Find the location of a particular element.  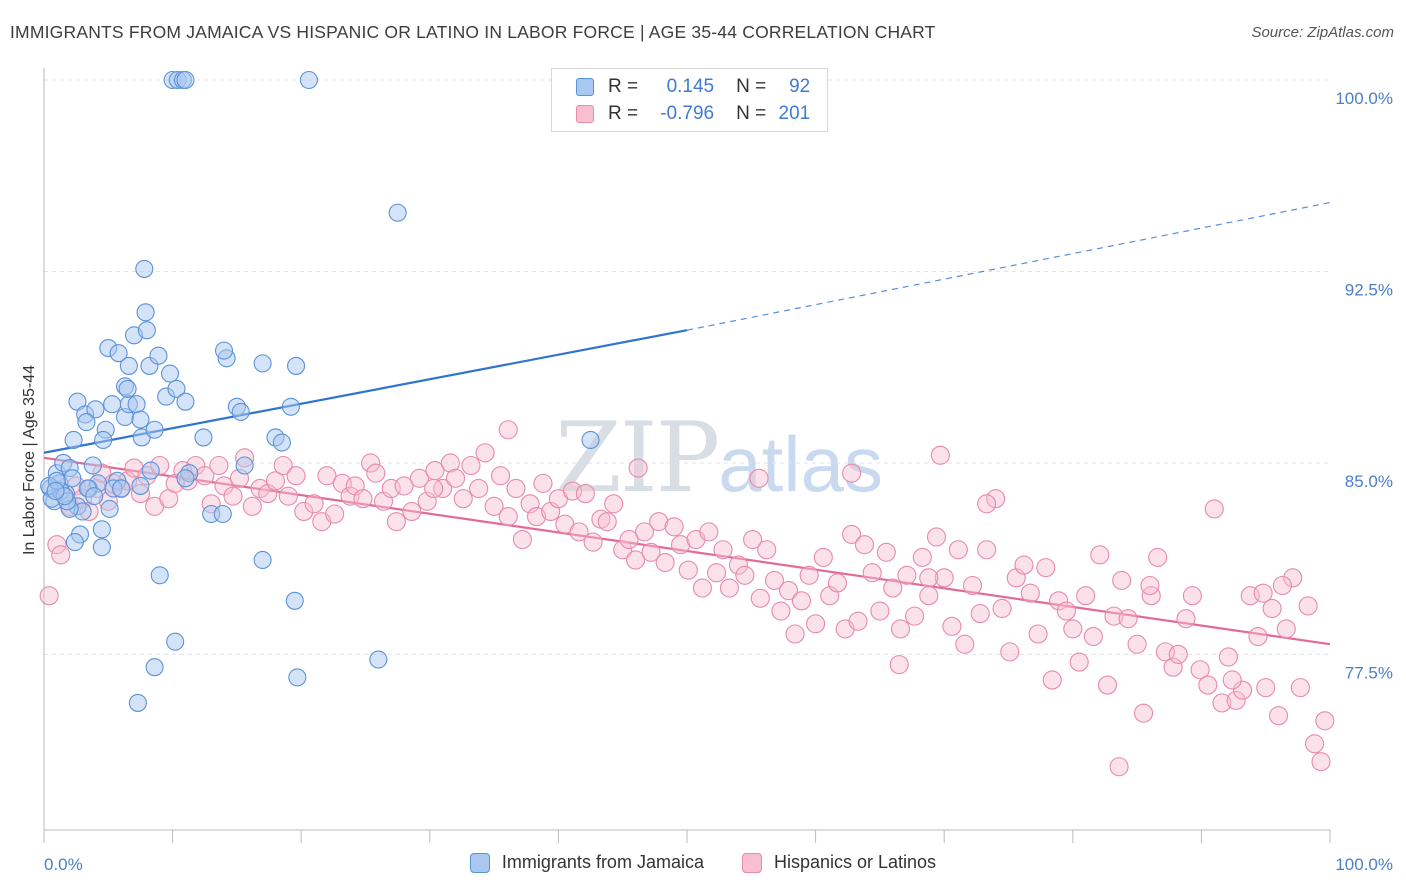

legend-n-value: 92 is located at coordinates (800, 86).